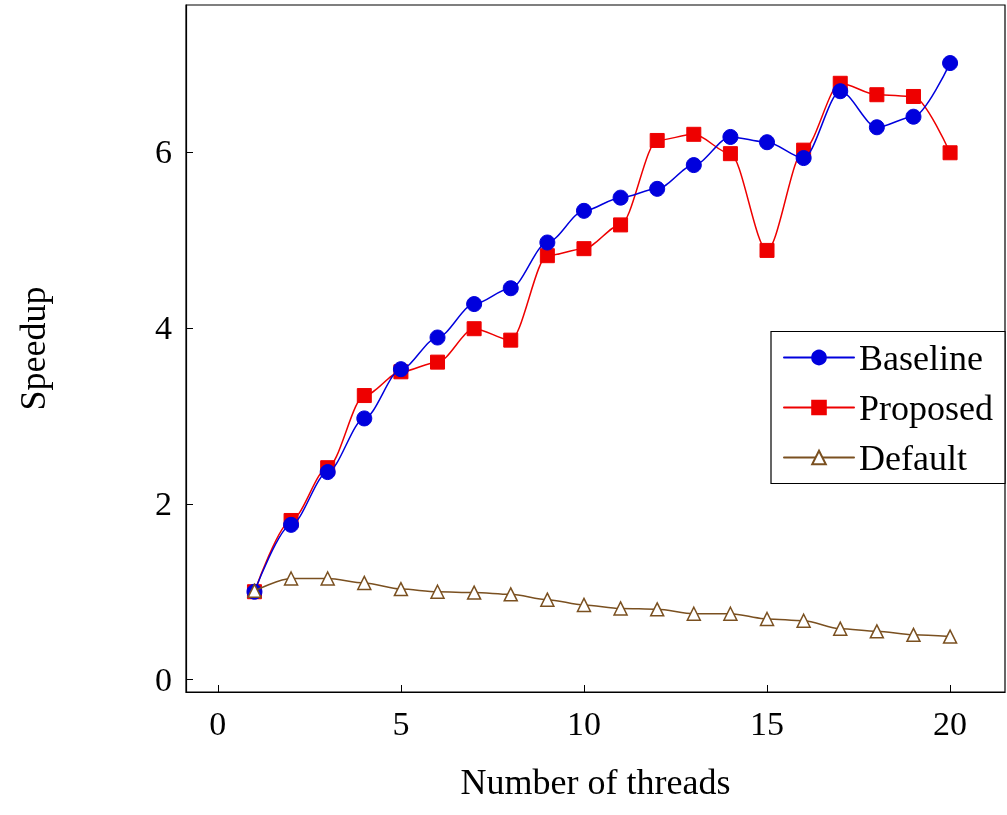 The width and height of the screenshot is (1007, 815). I want to click on x-tick-label: 5, so click(401, 723).